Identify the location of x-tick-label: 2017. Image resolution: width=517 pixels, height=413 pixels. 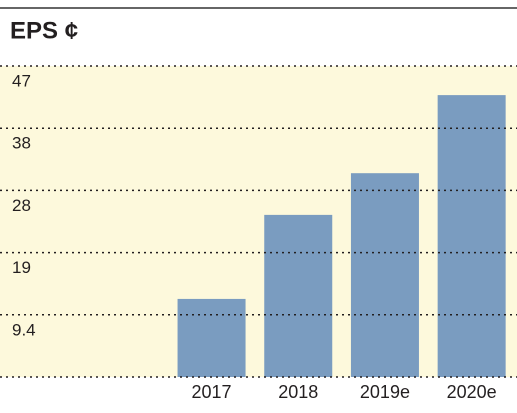
(212, 392).